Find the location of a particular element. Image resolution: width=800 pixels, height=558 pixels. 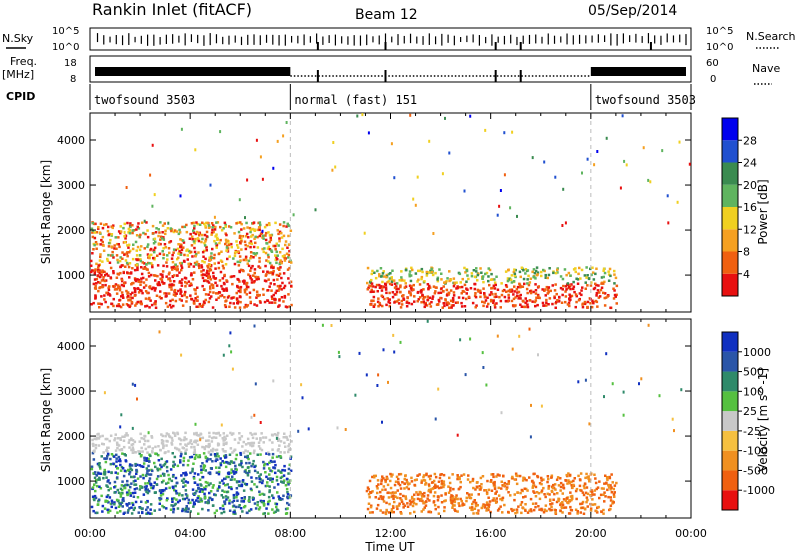

xtick-label: 00:00 is located at coordinates (691, 533).